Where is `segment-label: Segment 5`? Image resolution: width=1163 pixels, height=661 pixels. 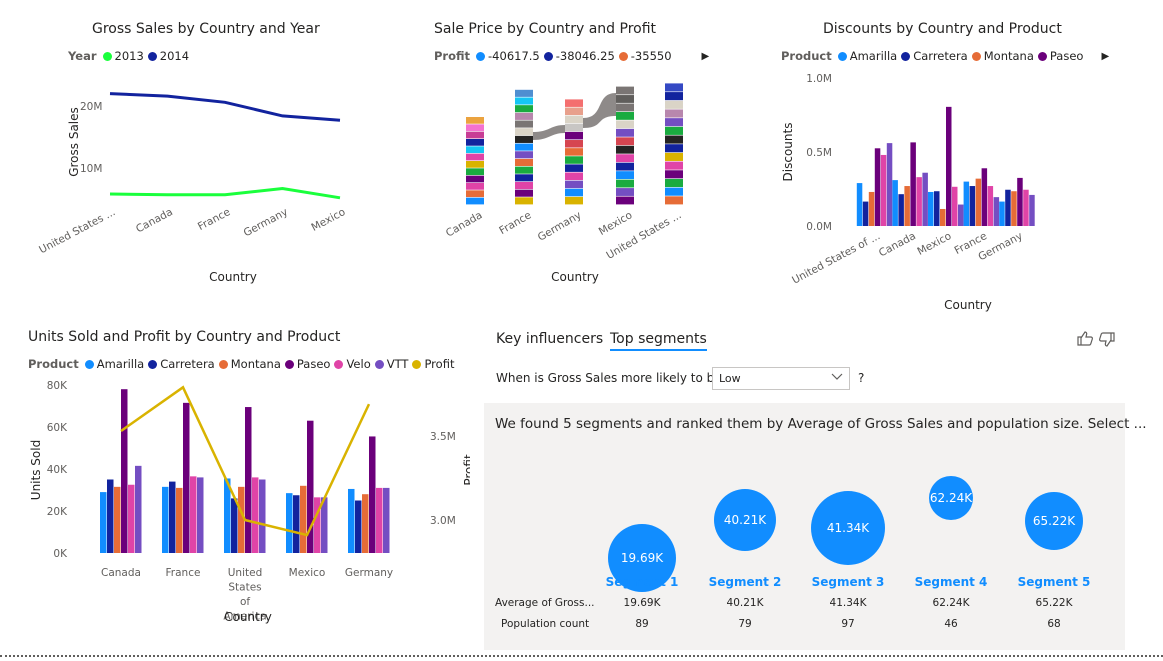
segment-label: Segment 5 is located at coordinates (1054, 582).